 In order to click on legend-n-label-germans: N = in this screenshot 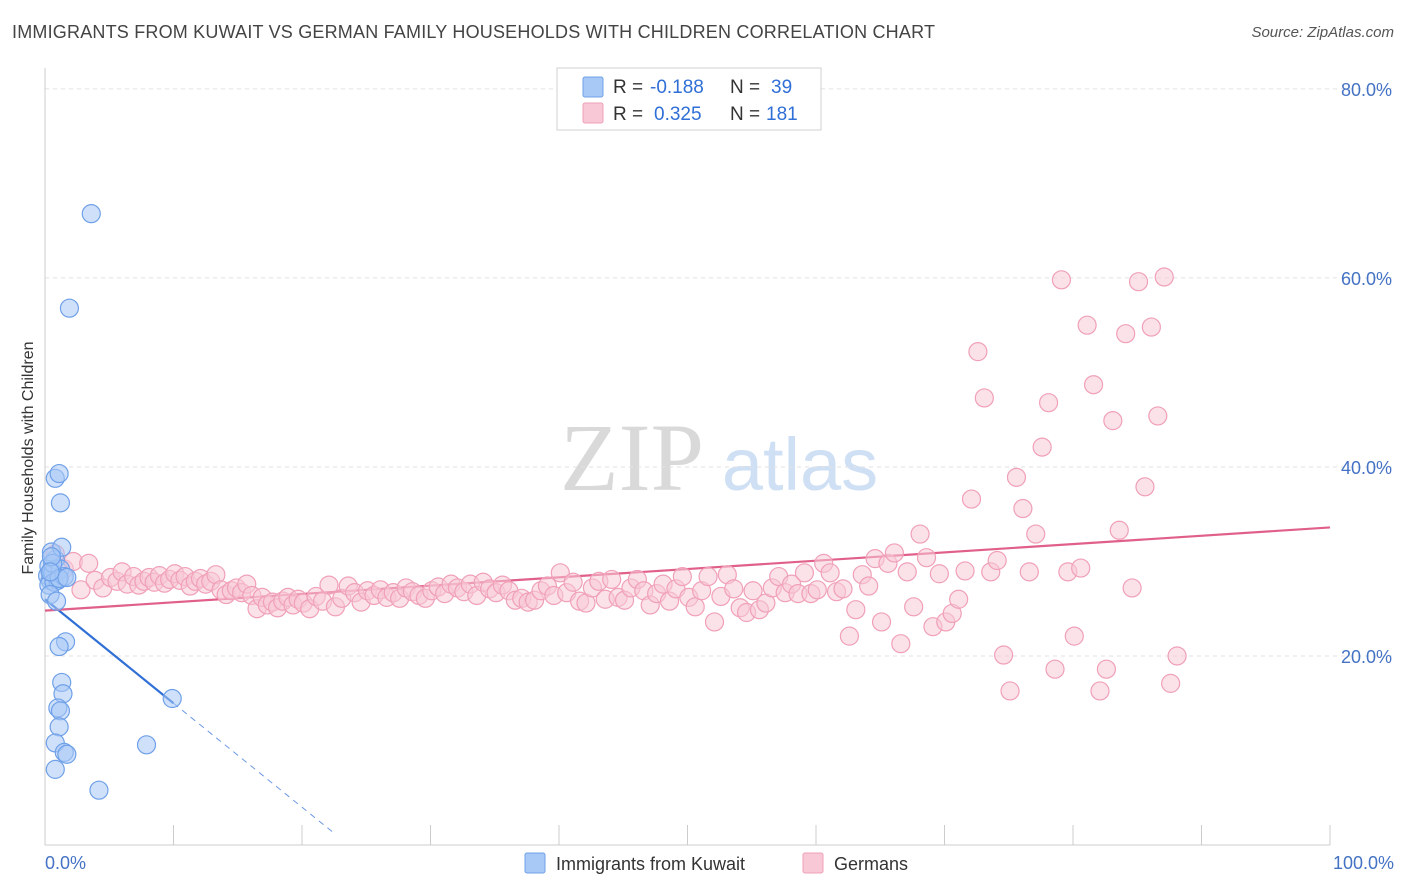, I will do `click(745, 114)`.